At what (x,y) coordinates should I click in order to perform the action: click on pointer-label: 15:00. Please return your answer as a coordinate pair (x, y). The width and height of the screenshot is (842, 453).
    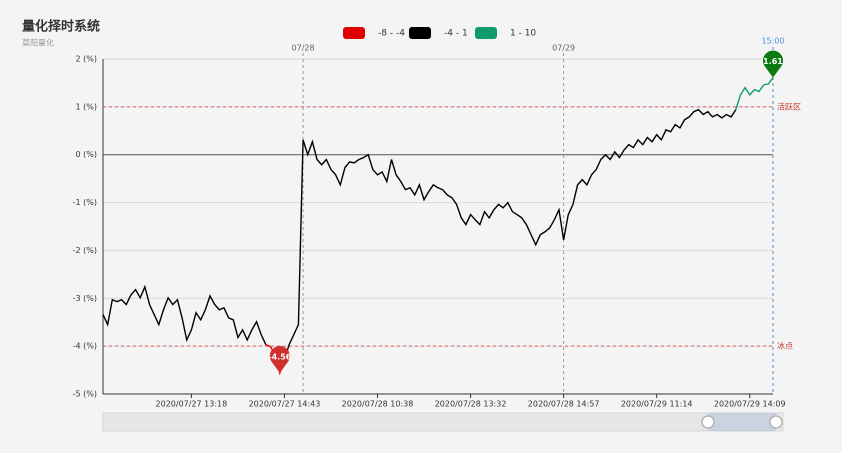
    Looking at the image, I should click on (772, 41).